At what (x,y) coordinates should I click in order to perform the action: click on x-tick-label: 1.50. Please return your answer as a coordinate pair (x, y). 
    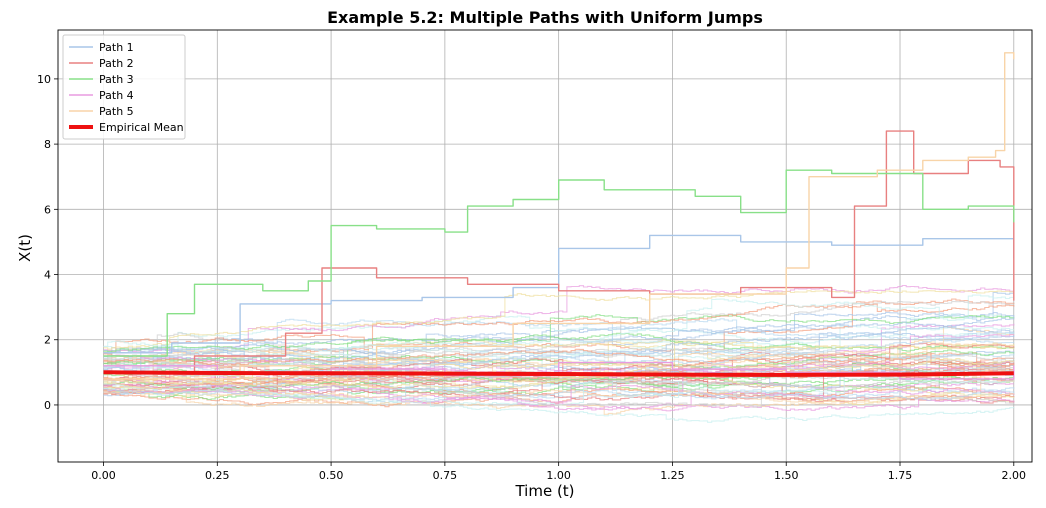
    Looking at the image, I should click on (786, 475).